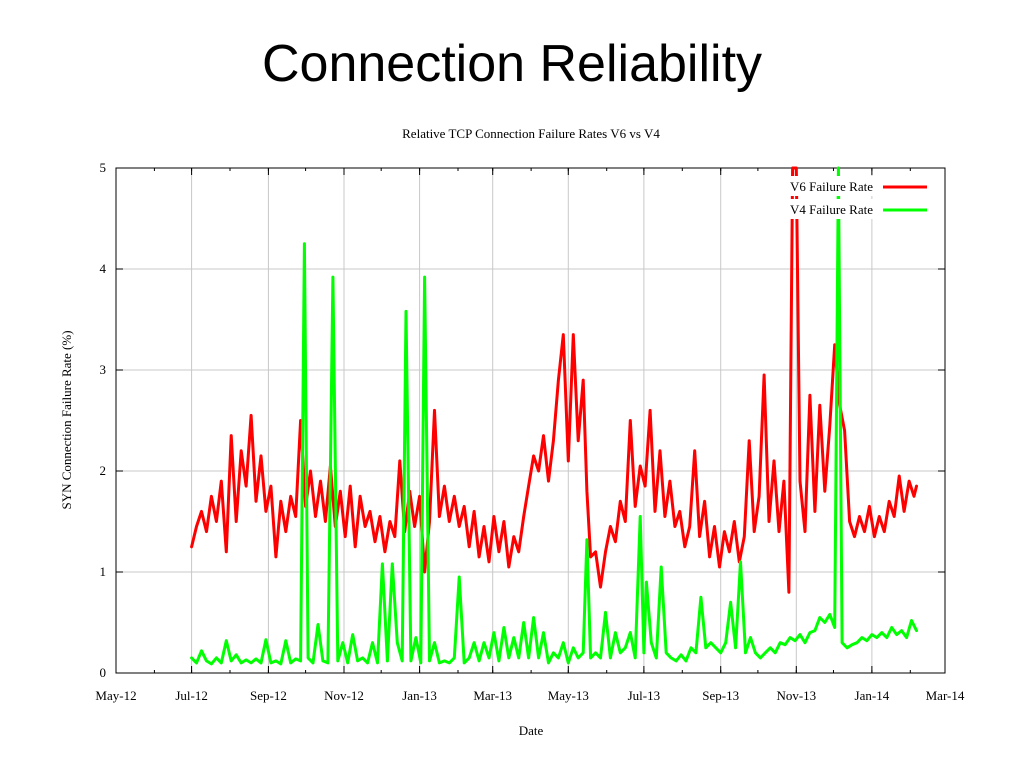 The image size is (1024, 768). I want to click on x-tick-label: May-12, so click(115, 695).